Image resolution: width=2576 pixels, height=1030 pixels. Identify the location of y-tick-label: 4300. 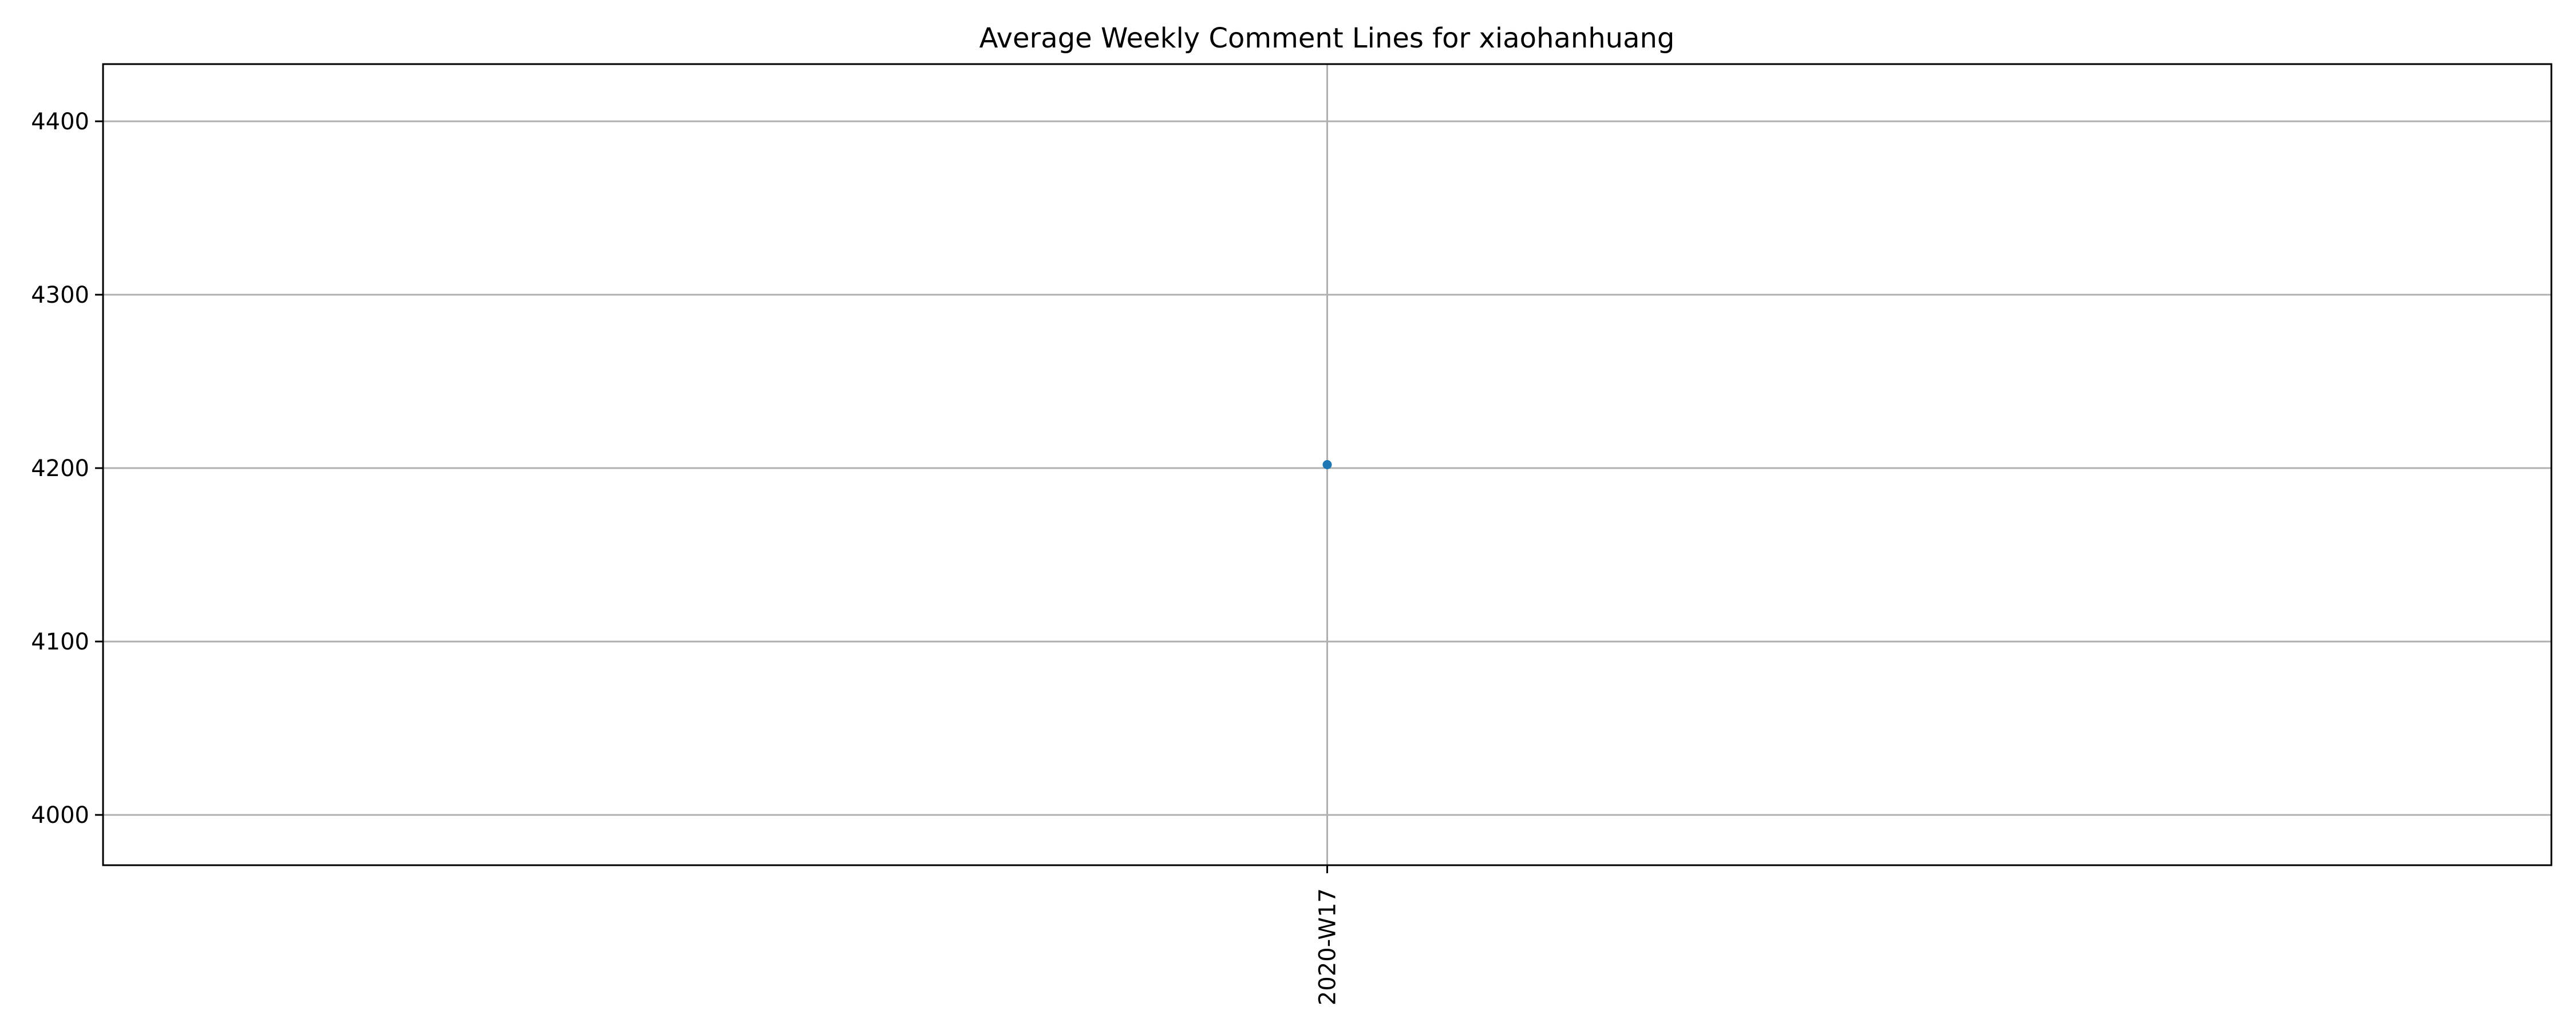
(60, 295).